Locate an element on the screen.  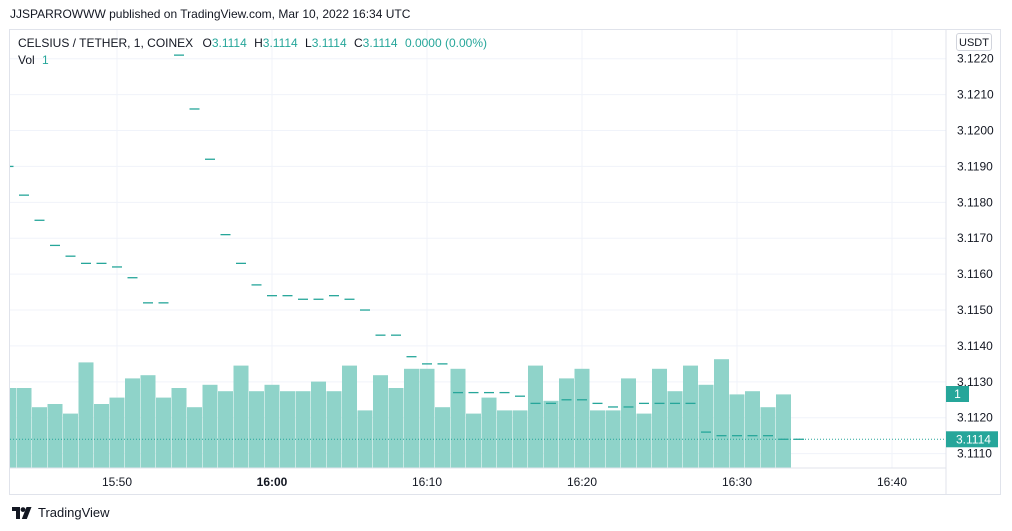
legend-close-label: C is located at coordinates (358, 43).